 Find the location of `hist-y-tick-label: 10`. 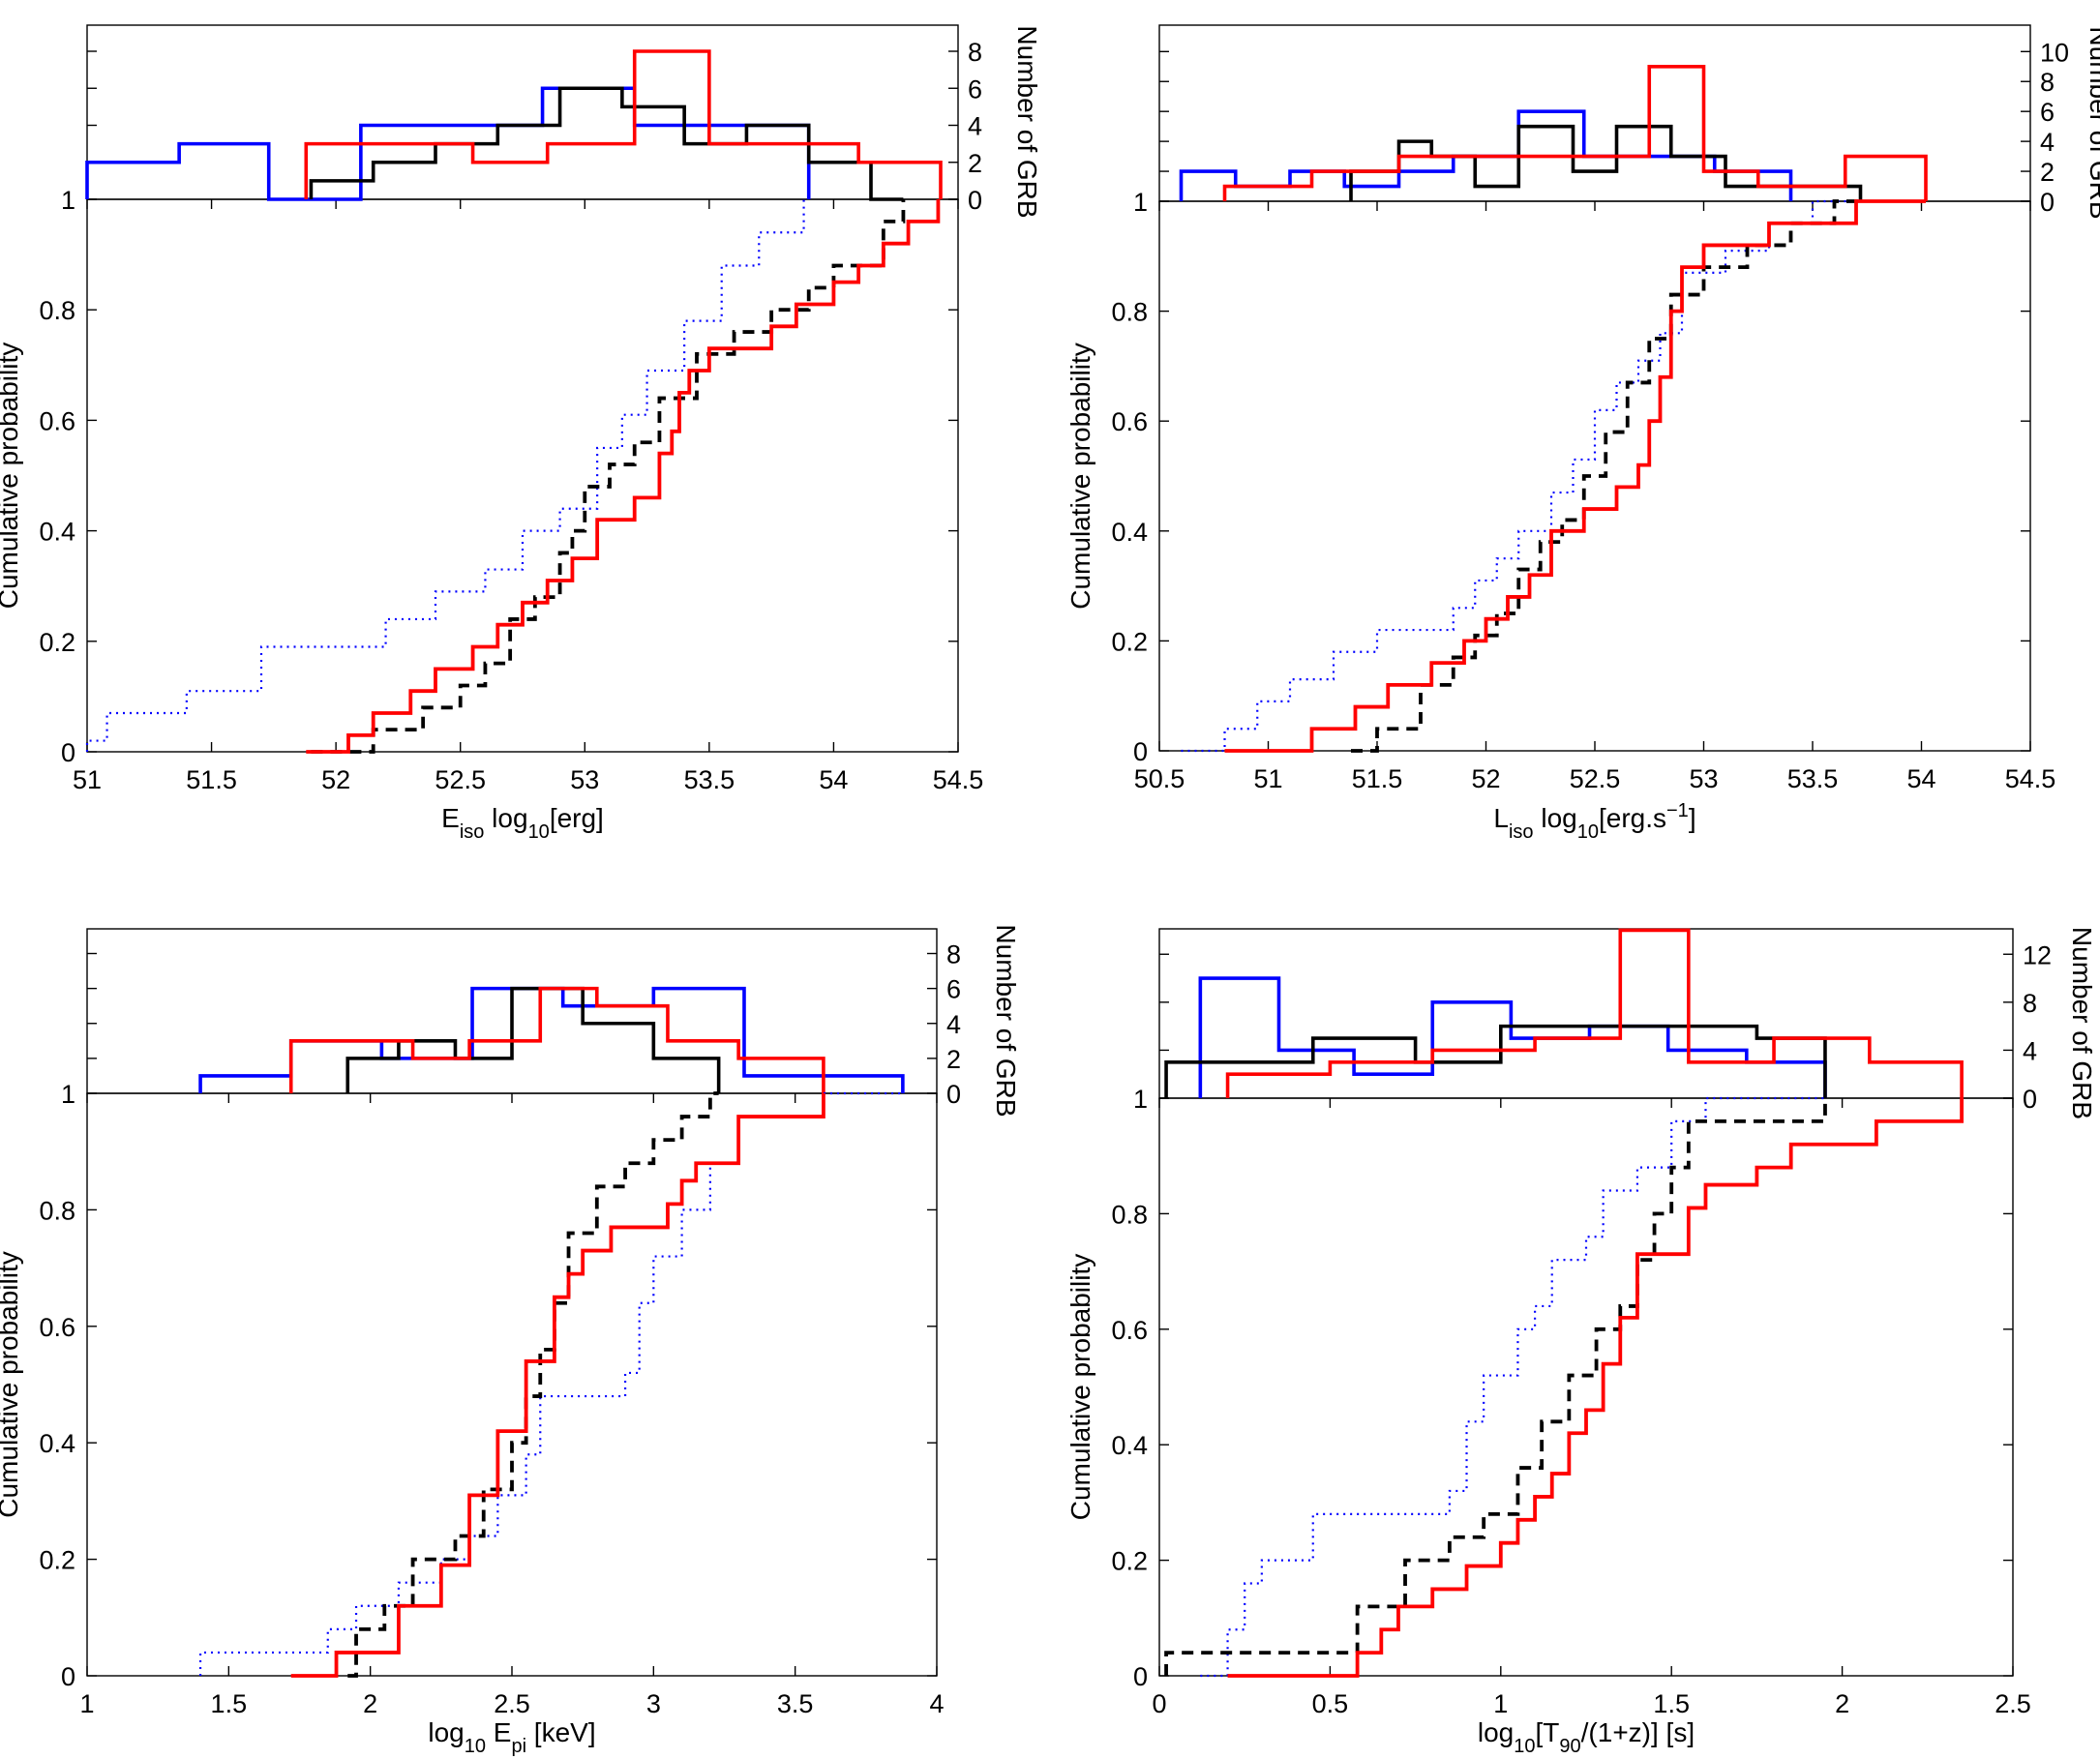

hist-y-tick-label: 10 is located at coordinates (2055, 52).